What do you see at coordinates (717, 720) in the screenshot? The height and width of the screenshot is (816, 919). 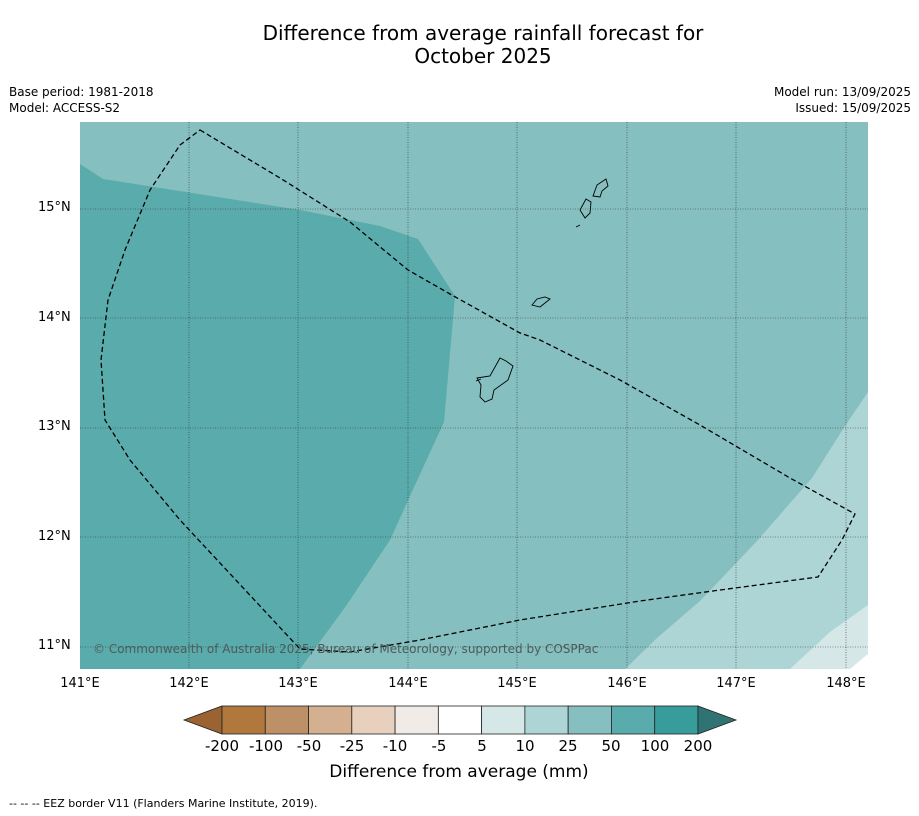 I see `colorbar-extend-high` at bounding box center [717, 720].